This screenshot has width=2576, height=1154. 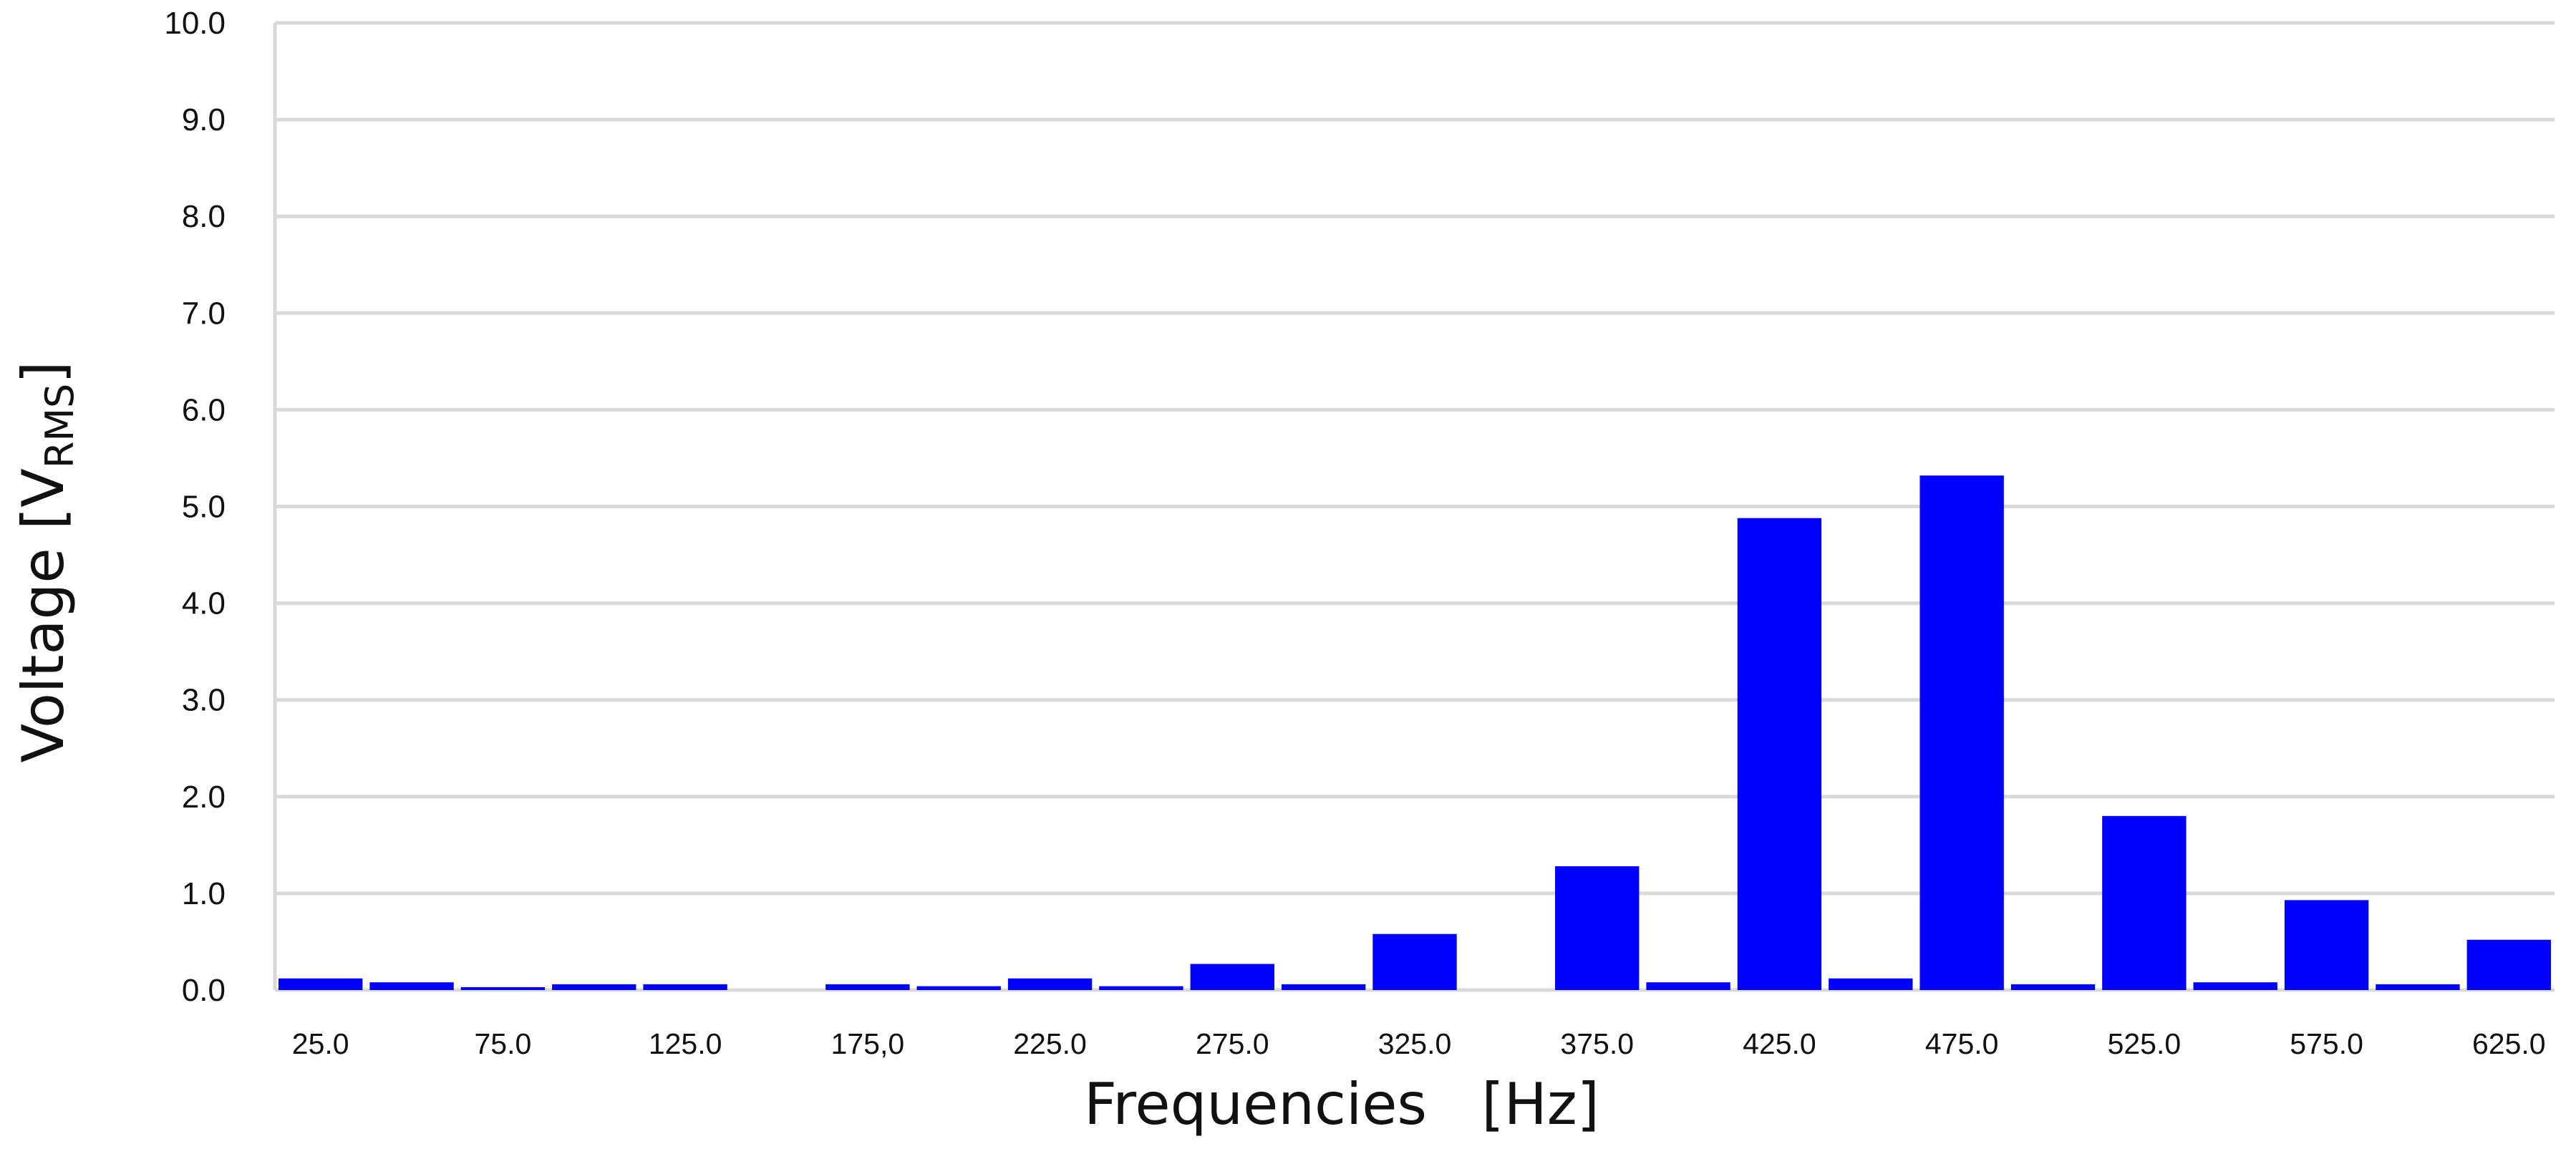 What do you see at coordinates (2509, 1043) in the screenshot?
I see `x-tick-label: 625.0` at bounding box center [2509, 1043].